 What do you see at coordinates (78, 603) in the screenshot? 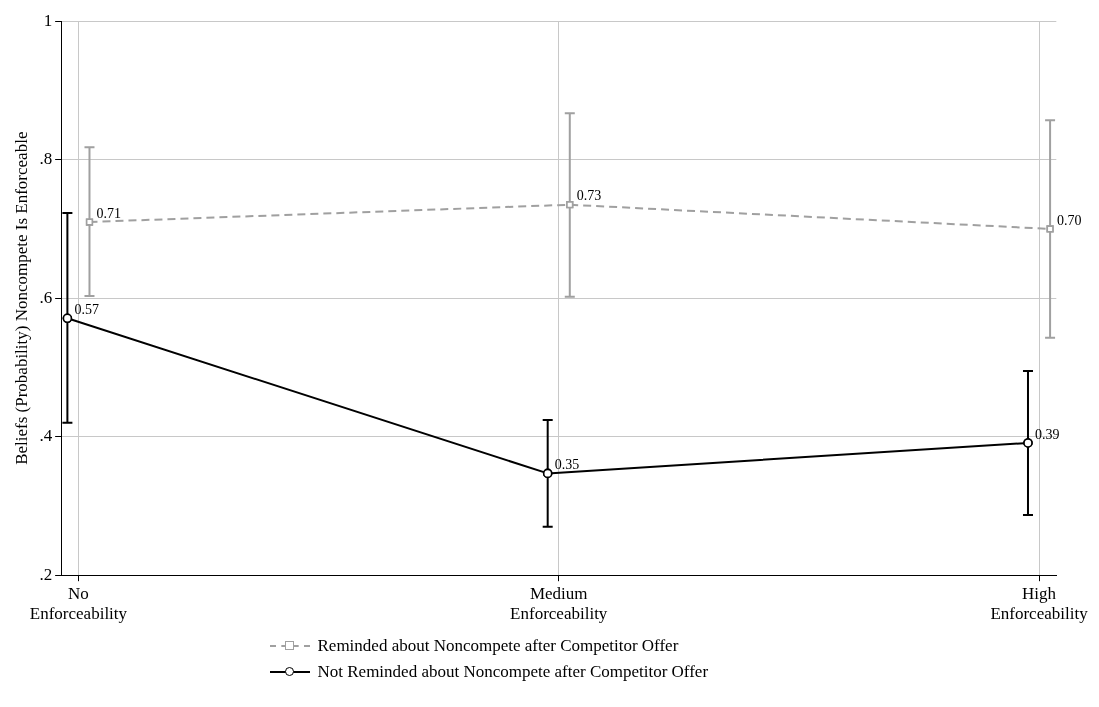
I see `x-tick-label: No Enforceability` at bounding box center [78, 603].